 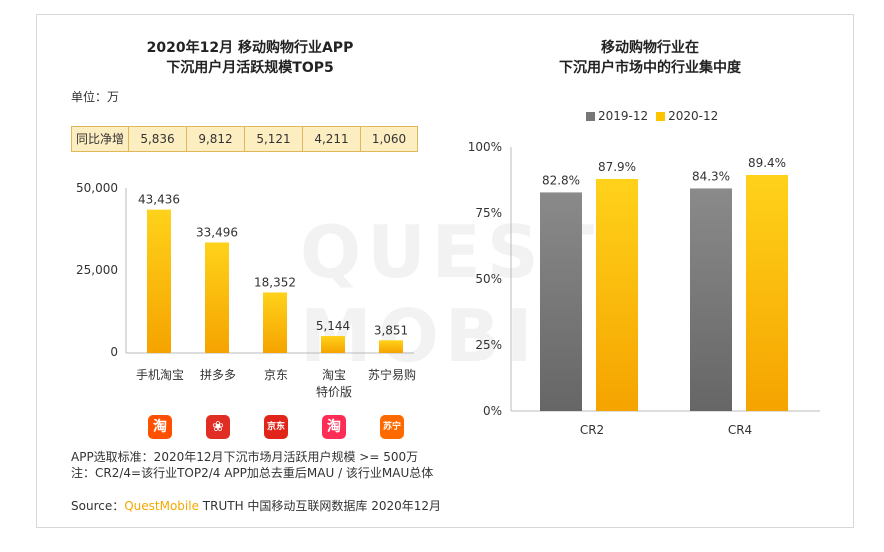 What do you see at coordinates (97, 188) in the screenshot?
I see `left-y-tick: 50,000` at bounding box center [97, 188].